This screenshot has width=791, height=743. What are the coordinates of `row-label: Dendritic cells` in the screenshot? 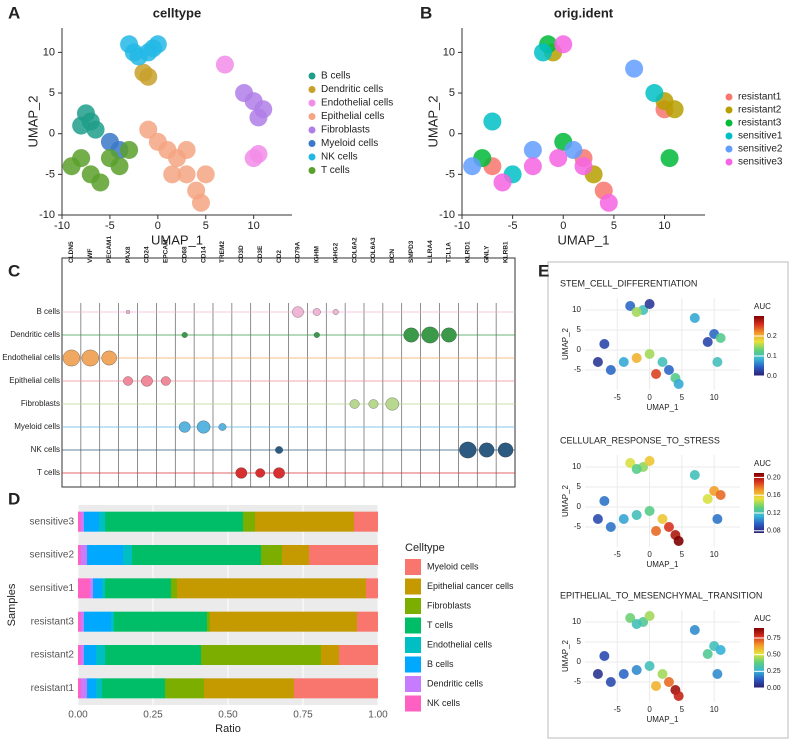 It's located at (35, 334).